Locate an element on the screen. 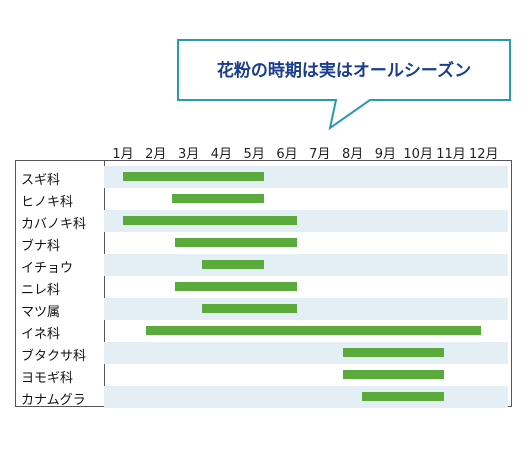 This screenshot has height=467, width=530. month-tick-label: 1月 is located at coordinates (123, 154).